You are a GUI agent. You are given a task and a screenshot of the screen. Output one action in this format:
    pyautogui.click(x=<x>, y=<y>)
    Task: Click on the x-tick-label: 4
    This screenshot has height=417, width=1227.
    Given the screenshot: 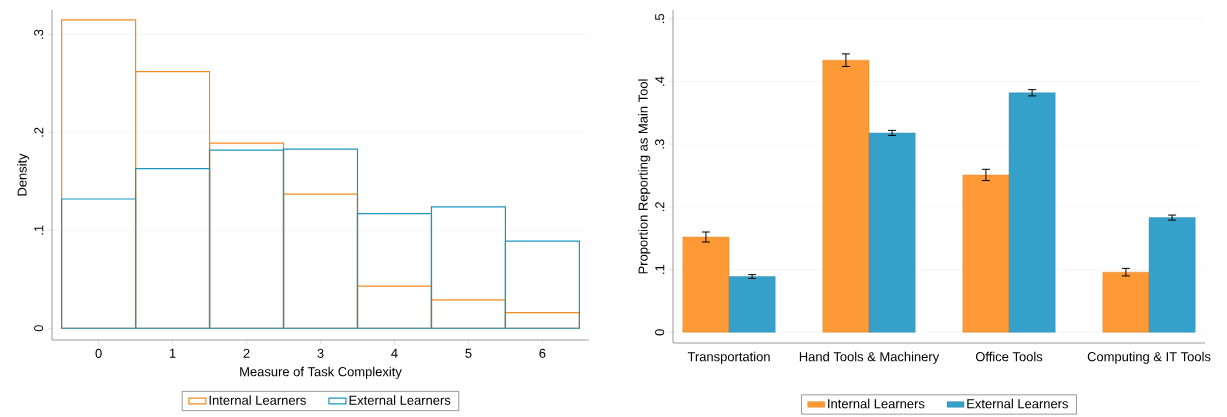 What is the action you would take?
    pyautogui.click(x=394, y=353)
    